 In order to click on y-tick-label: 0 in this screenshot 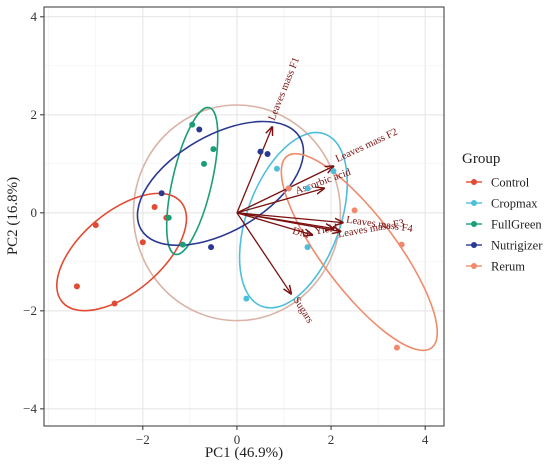, I will do `click(34, 212)`.